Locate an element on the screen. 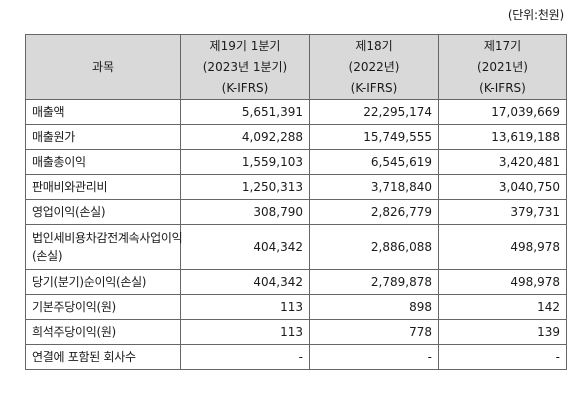 The width and height of the screenshot is (574, 409). row-value: 379,731 is located at coordinates (502, 212).